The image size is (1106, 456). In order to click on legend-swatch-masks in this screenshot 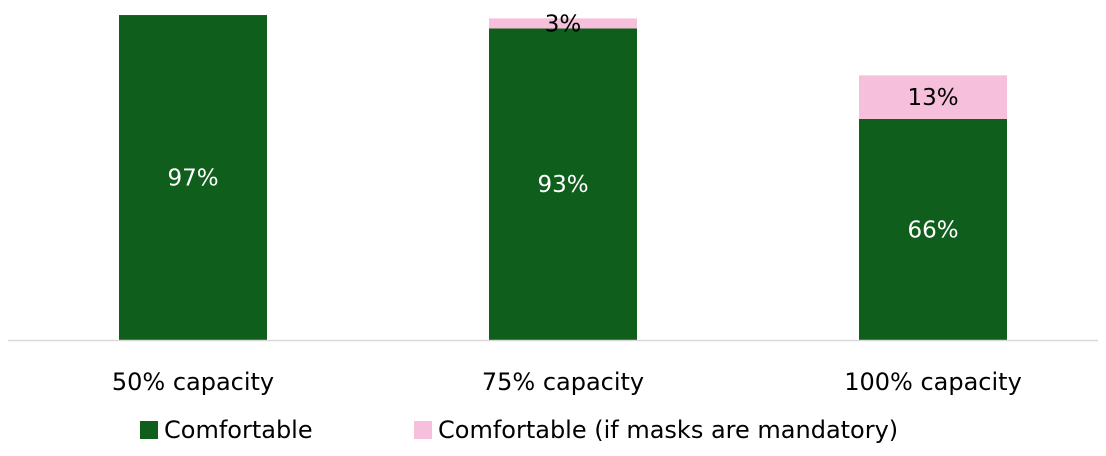, I will do `click(423, 430)`.